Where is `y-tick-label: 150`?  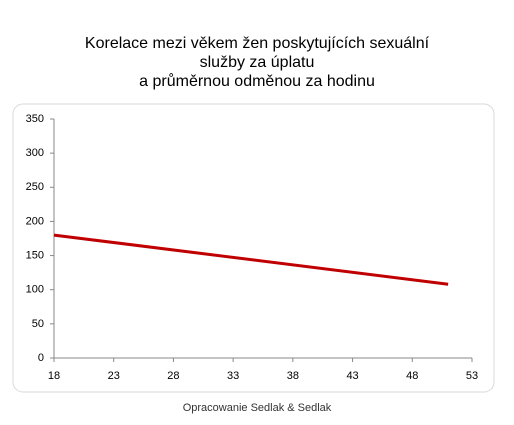 y-tick-label: 150 is located at coordinates (35, 255).